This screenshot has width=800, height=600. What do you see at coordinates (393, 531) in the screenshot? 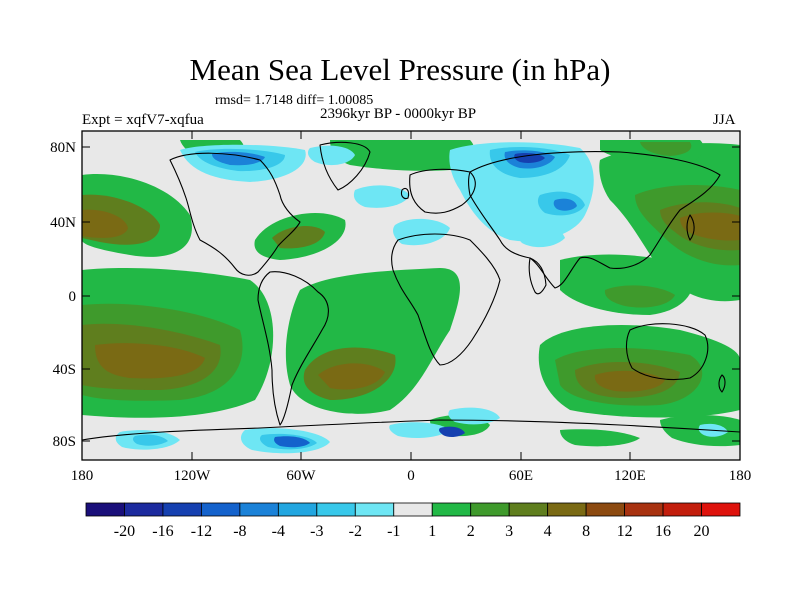
I see `legend-label-7: -1` at bounding box center [393, 531].